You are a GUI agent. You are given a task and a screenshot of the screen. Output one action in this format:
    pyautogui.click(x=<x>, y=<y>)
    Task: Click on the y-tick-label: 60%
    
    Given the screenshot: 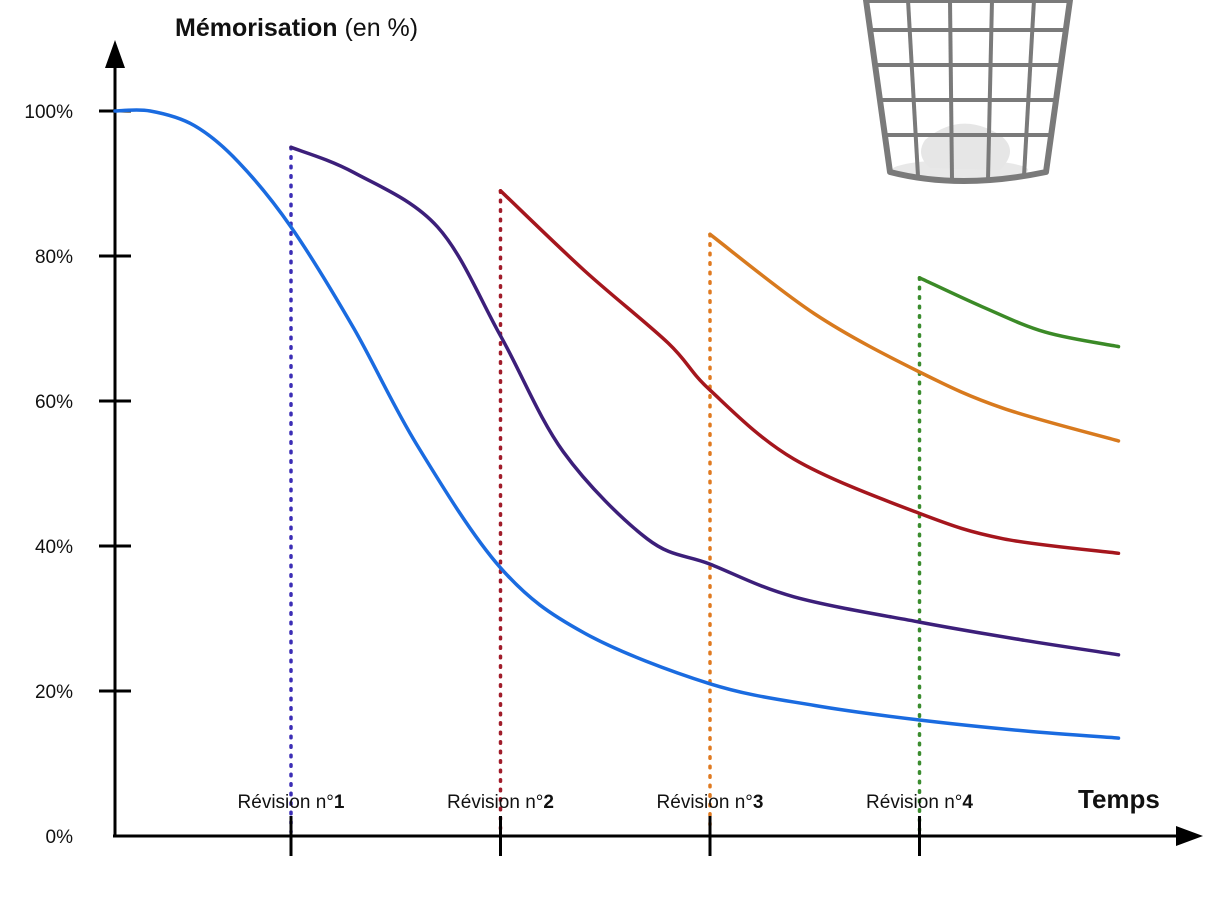 What is the action you would take?
    pyautogui.click(x=54, y=402)
    